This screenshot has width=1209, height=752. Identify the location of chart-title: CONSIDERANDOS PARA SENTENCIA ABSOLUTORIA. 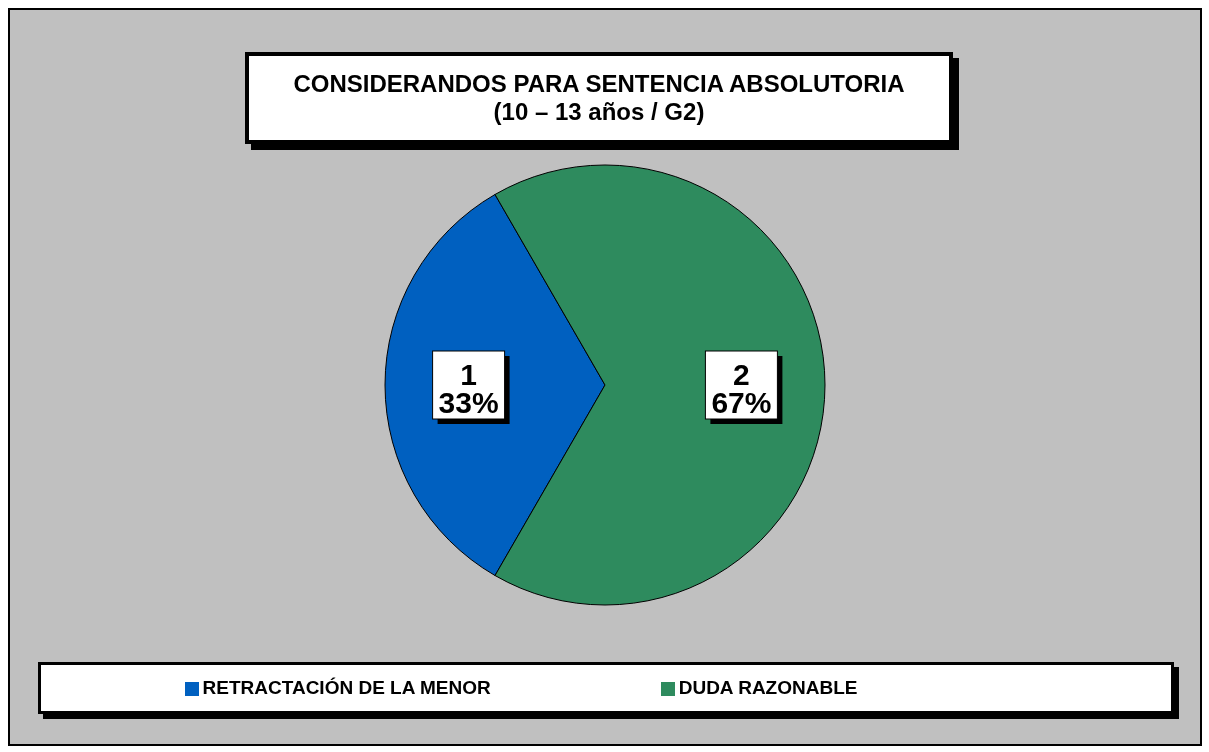
(599, 84).